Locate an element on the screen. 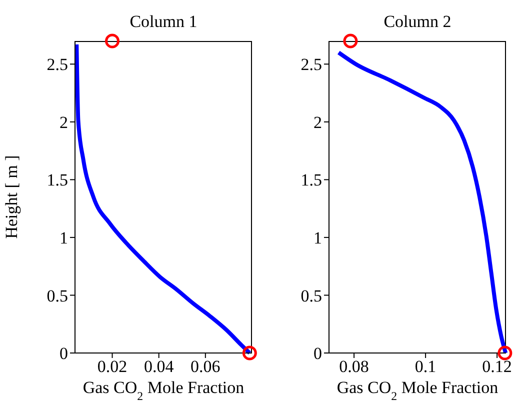 The image size is (531, 415). x-tick-label: 0.06 is located at coordinates (205, 366).